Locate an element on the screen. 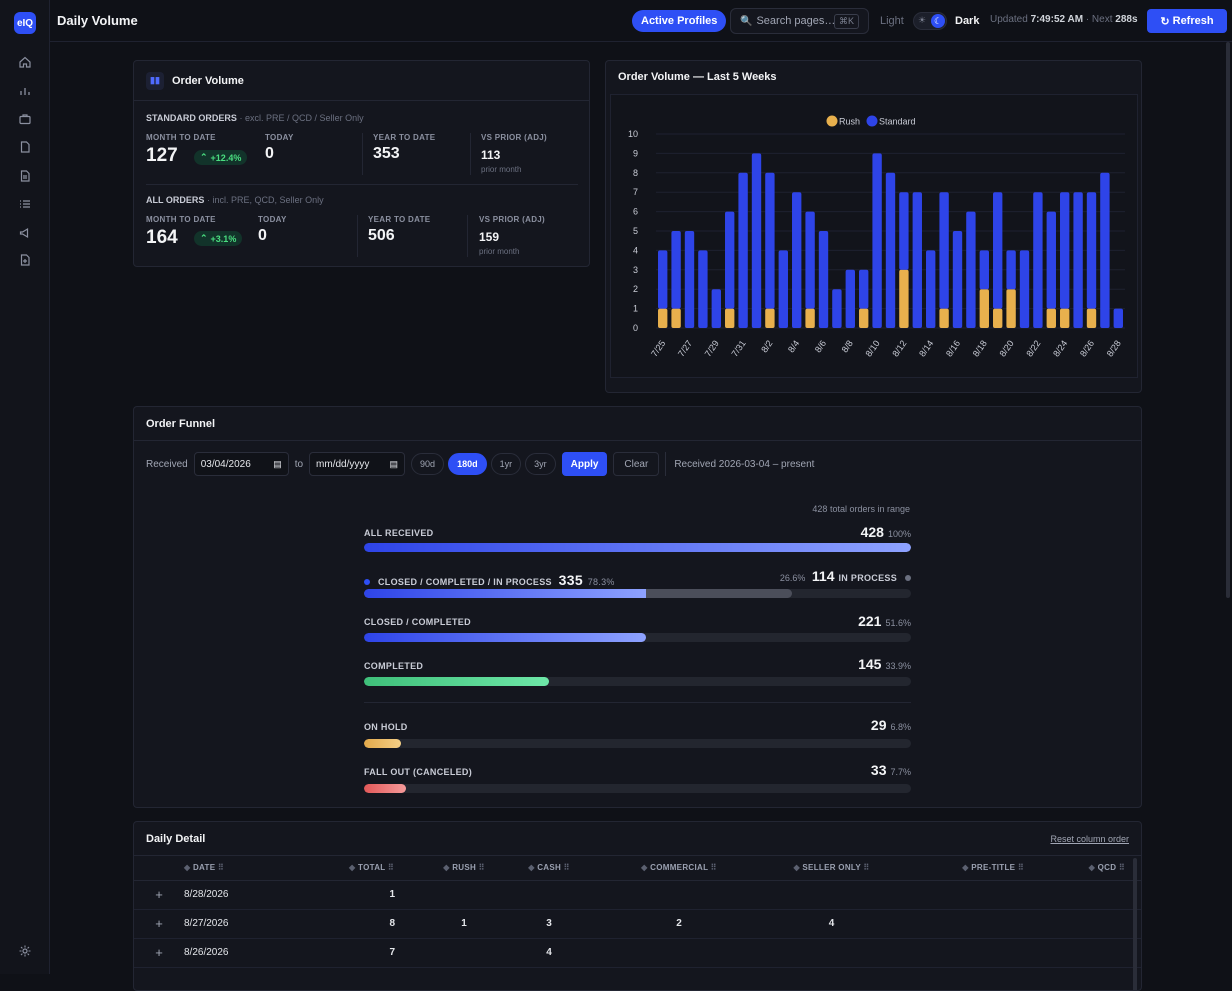  standard-today: TODAY 0 is located at coordinates (279, 147).